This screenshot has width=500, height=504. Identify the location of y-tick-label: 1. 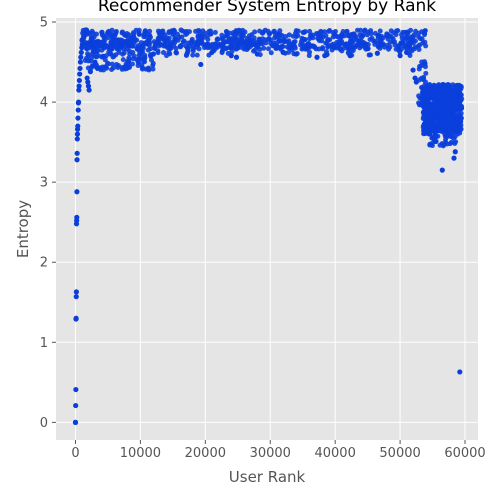
(44, 343).